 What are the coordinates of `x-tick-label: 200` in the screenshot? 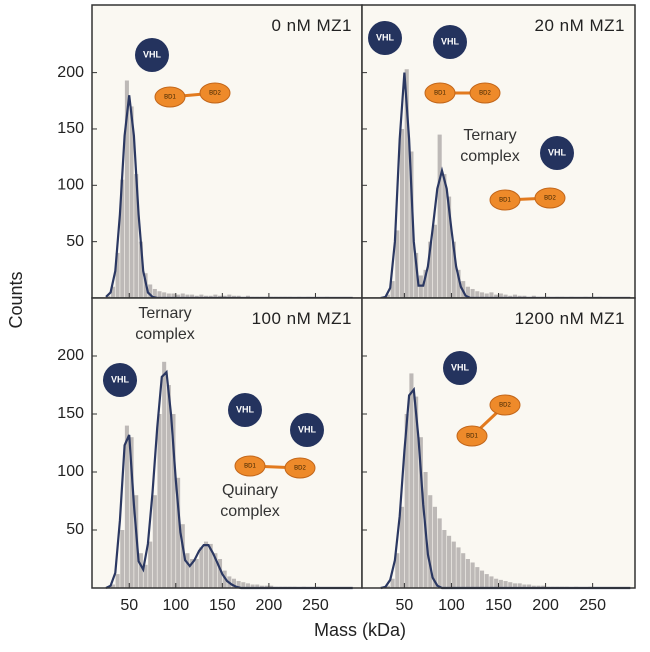 It's located at (545, 605).